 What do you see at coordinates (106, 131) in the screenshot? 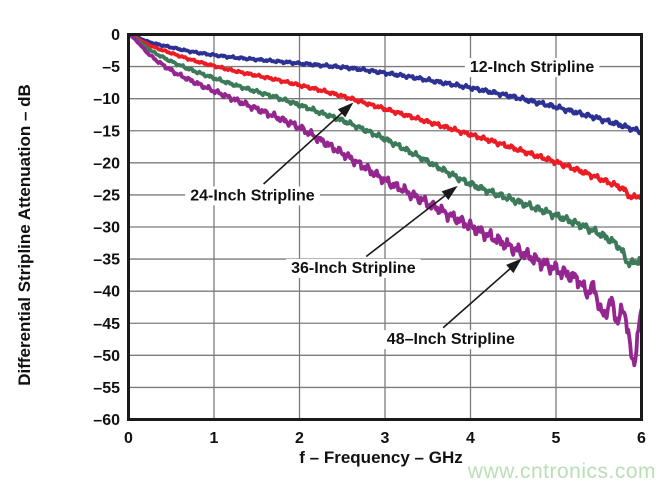
I see `y-tick-label: –15` at bounding box center [106, 131].